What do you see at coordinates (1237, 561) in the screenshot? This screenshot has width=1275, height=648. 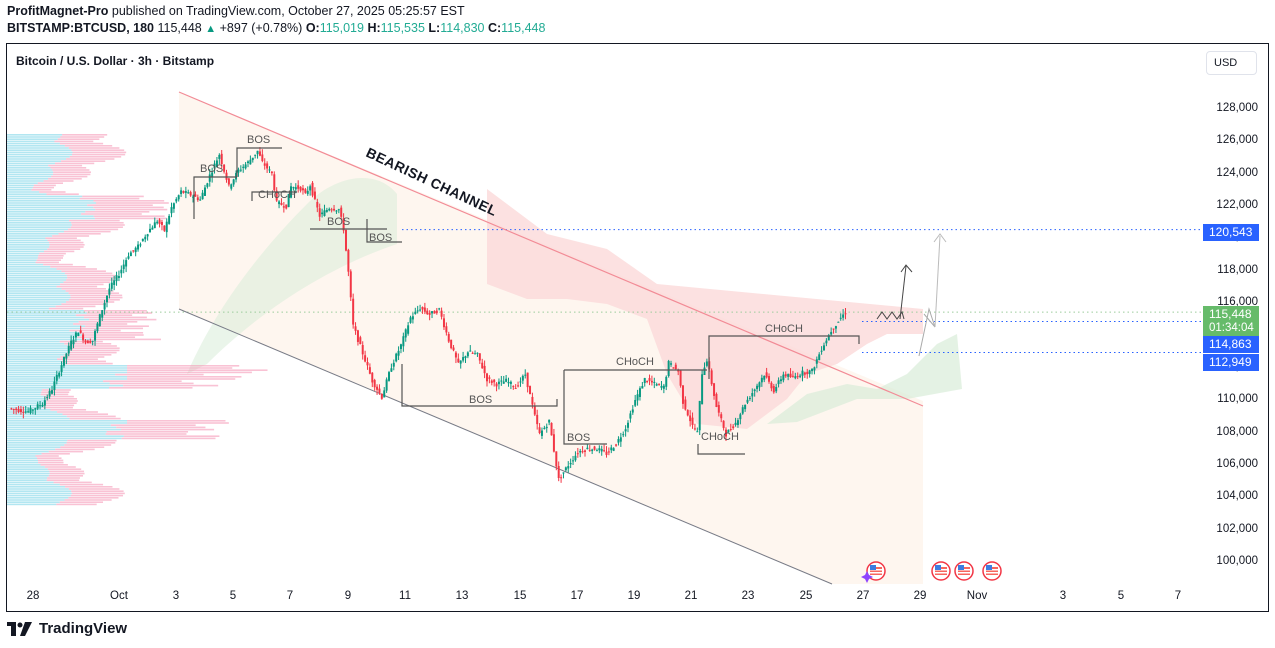 I see `price-tick: 100,000` at bounding box center [1237, 561].